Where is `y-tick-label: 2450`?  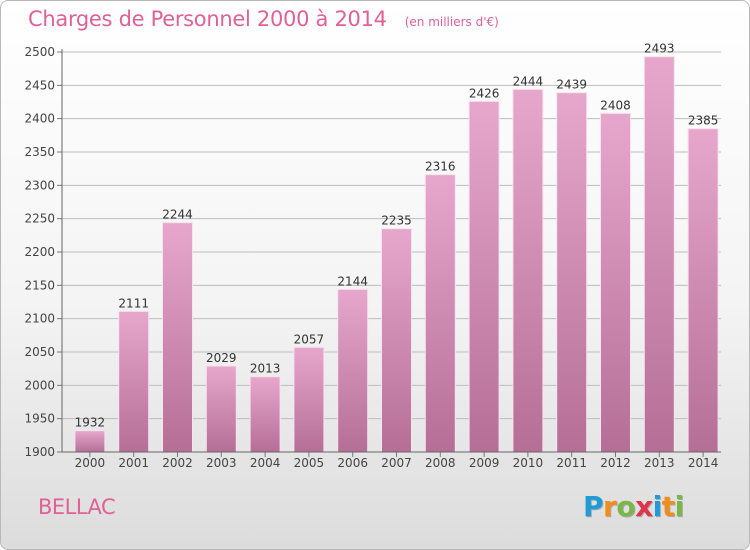 y-tick-label: 2450 is located at coordinates (39, 85).